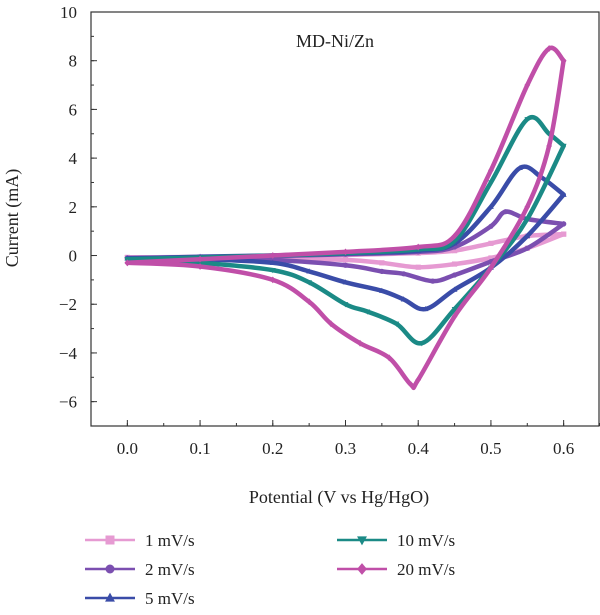 The height and width of the screenshot is (615, 600). Describe the element at coordinates (73, 158) in the screenshot. I see `y-tick-label: 4` at that location.